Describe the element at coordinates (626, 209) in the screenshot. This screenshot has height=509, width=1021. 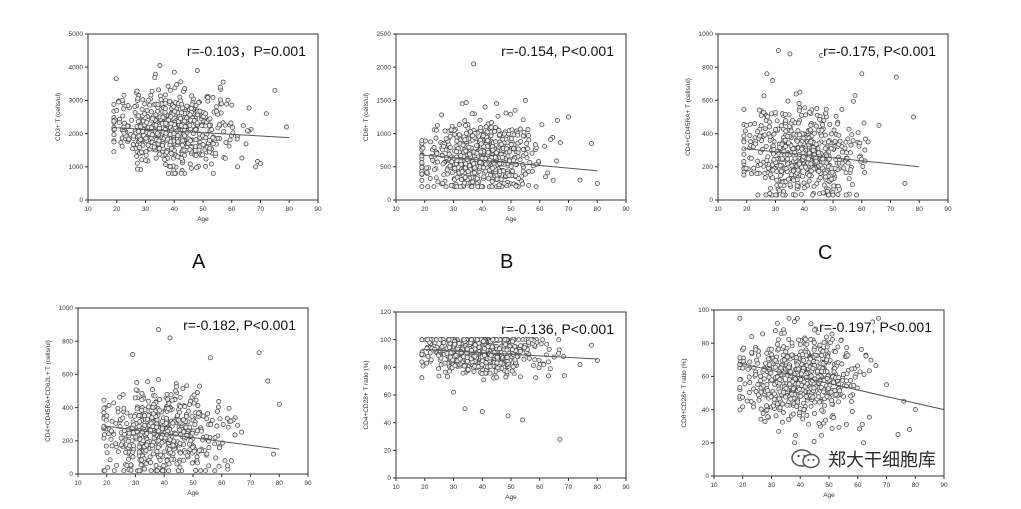
I see `x-tick-label: 90` at that location.